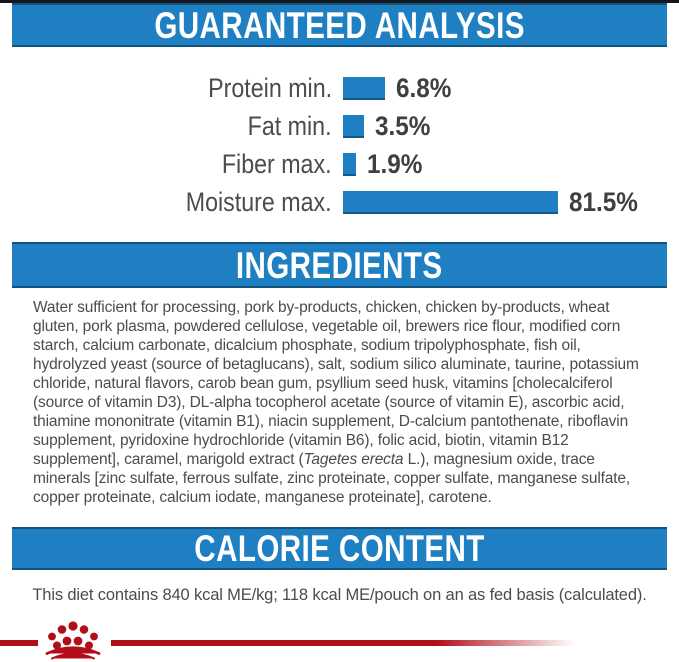 Image resolution: width=679 pixels, height=662 pixels. Describe the element at coordinates (339, 88) in the screenshot. I see `chart-row-protein: Protein min. 6.8%` at that location.